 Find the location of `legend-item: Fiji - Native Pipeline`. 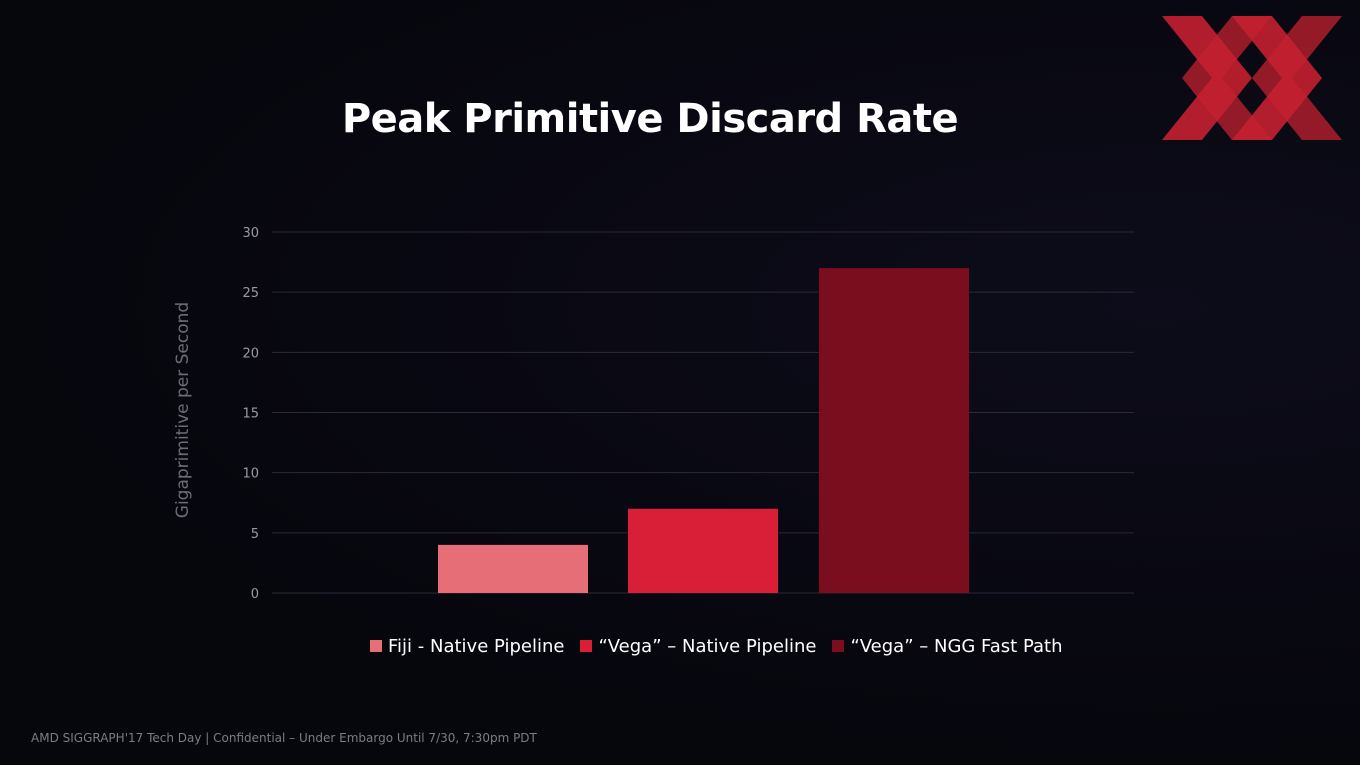

legend-item: Fiji - Native Pipeline is located at coordinates (467, 646).